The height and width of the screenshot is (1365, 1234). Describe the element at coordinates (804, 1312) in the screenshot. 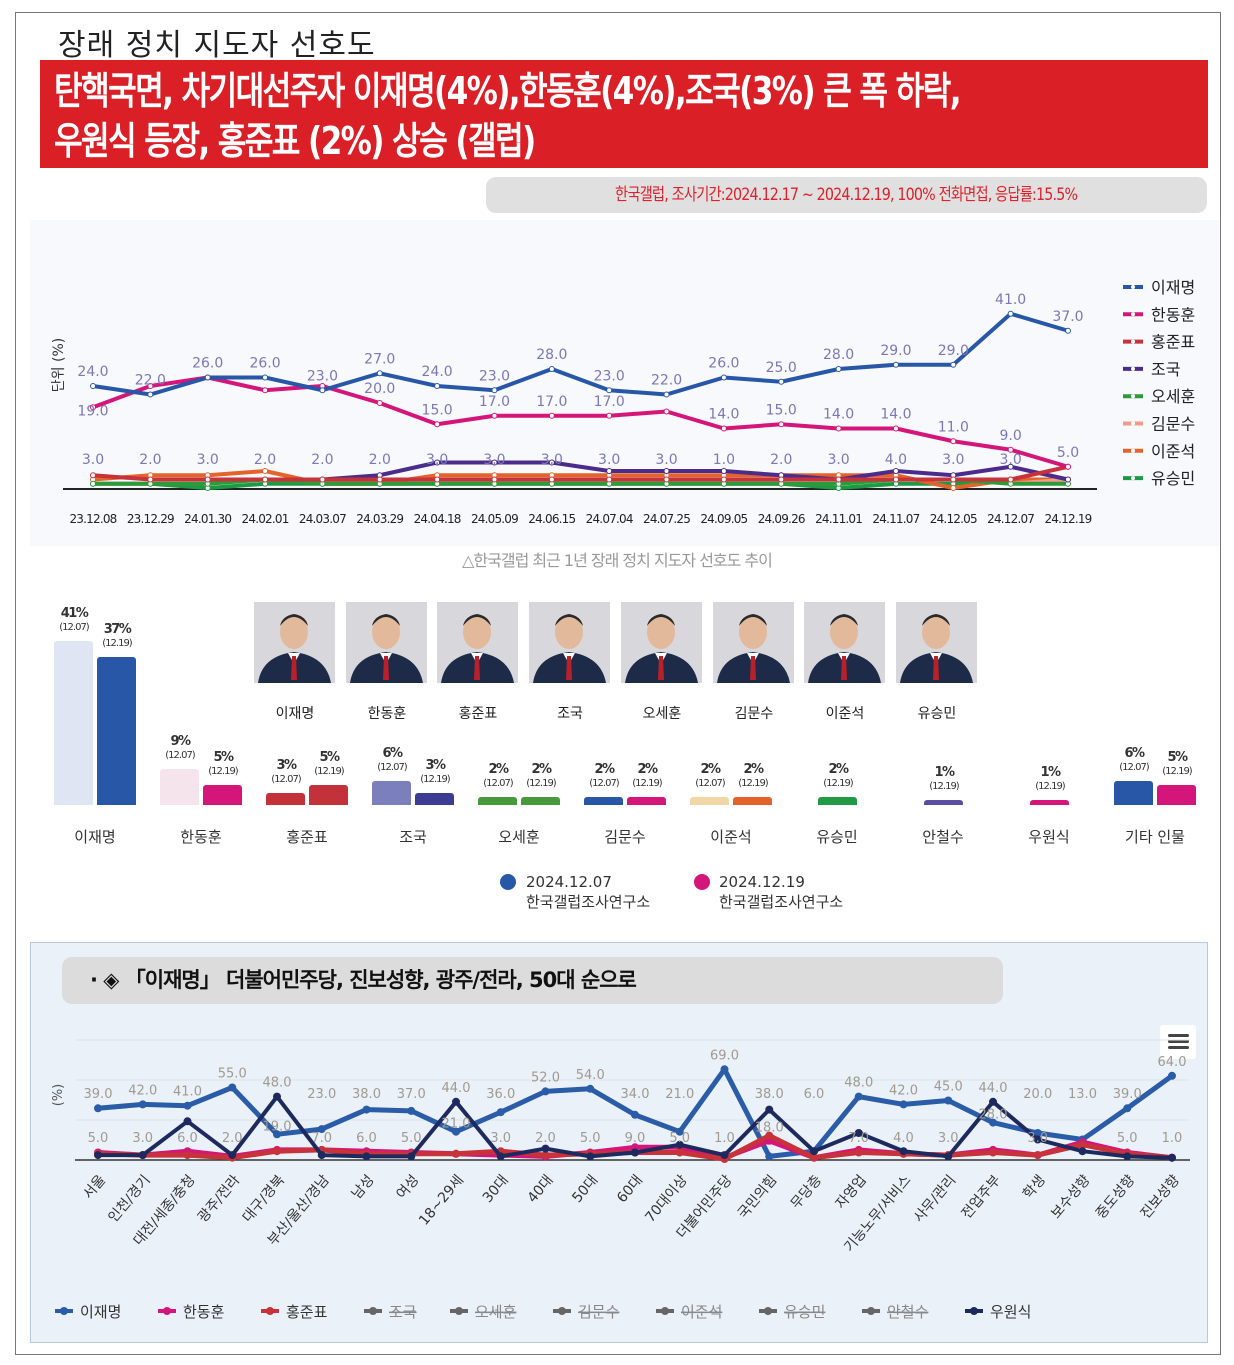

I see `legend-item-유승민: 유승민` at that location.